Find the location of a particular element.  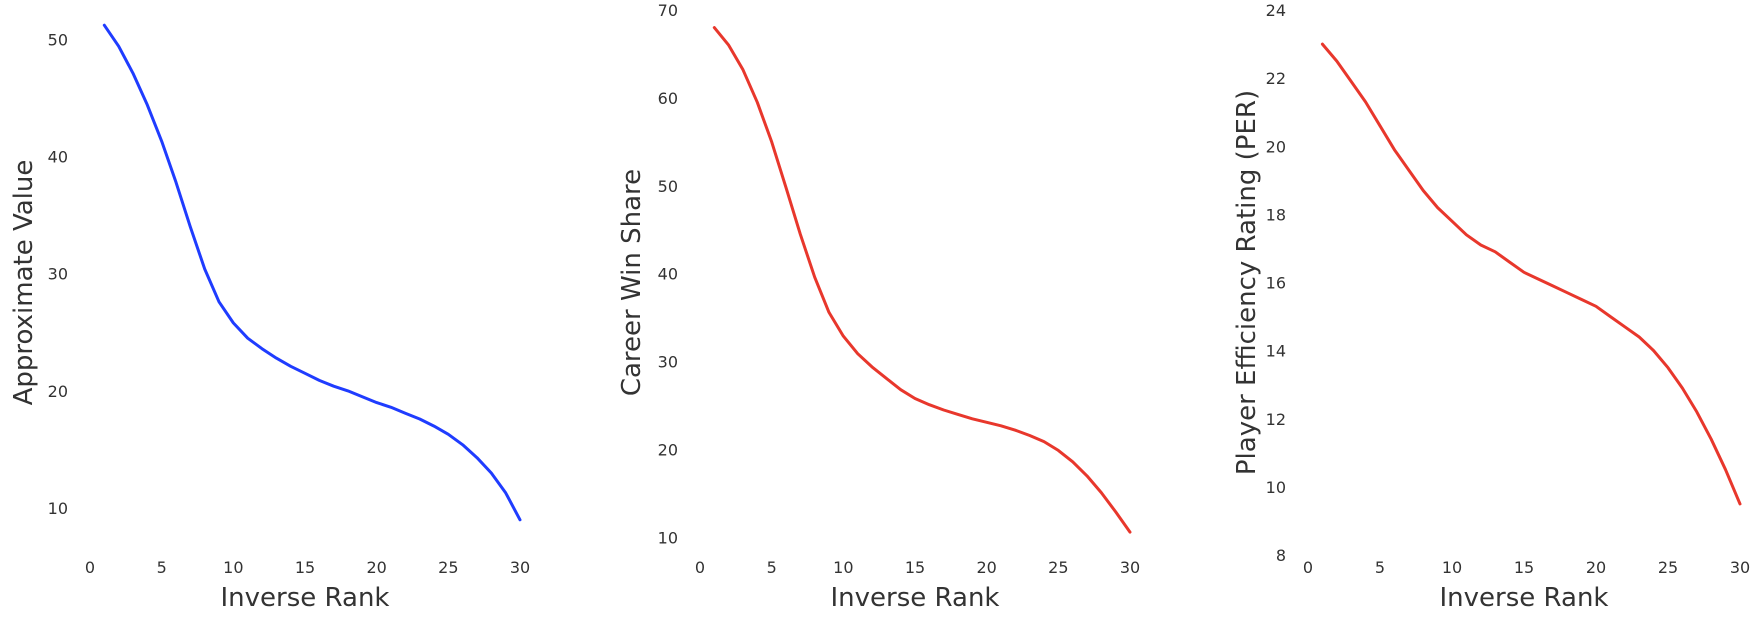

y-tick-label: 18 is located at coordinates (1276, 214).